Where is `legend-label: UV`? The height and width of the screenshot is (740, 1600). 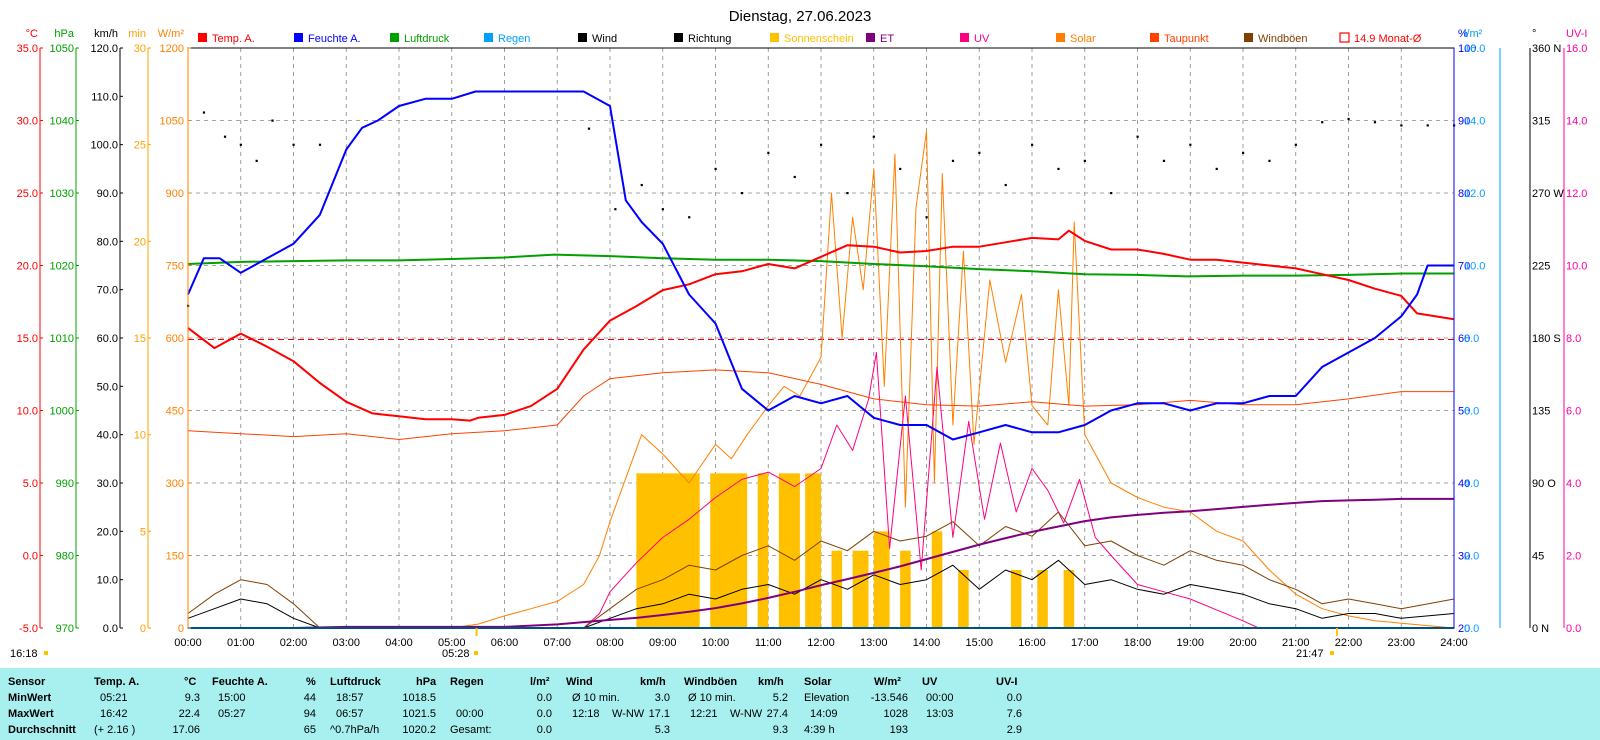
legend-label: UV is located at coordinates (982, 39).